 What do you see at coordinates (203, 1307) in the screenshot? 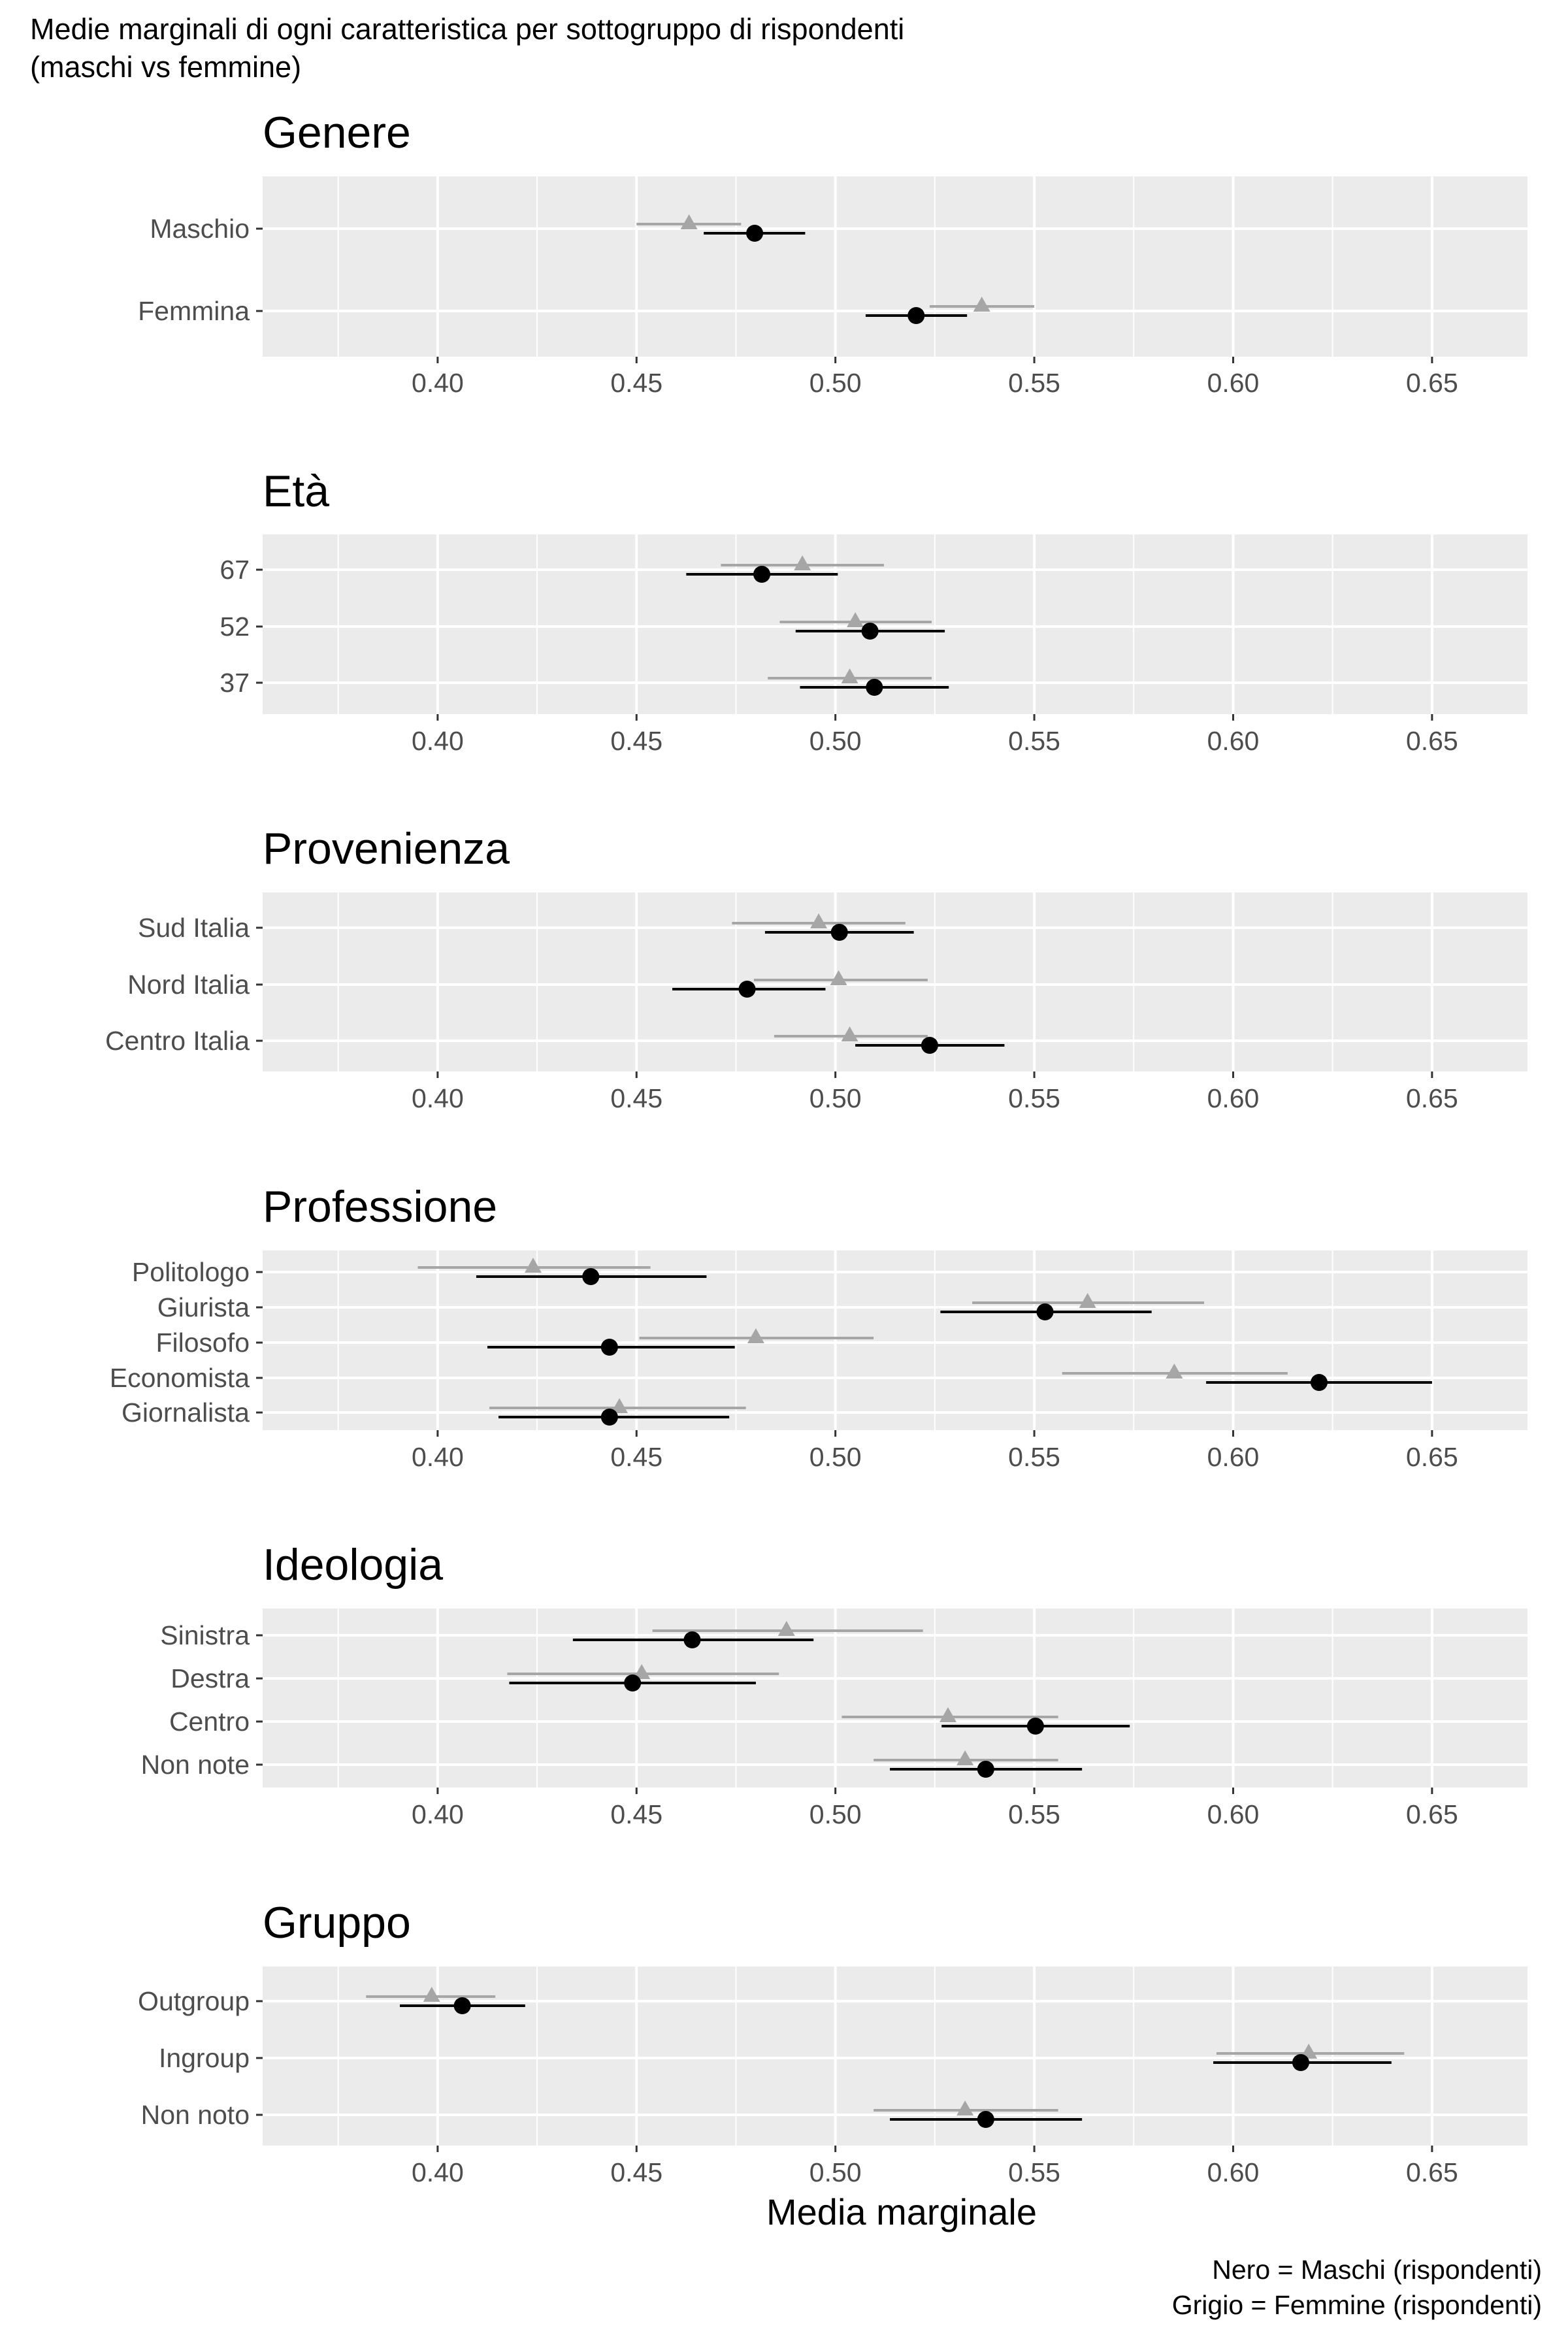
I see `y-tick-label-giurista: Giurista` at bounding box center [203, 1307].